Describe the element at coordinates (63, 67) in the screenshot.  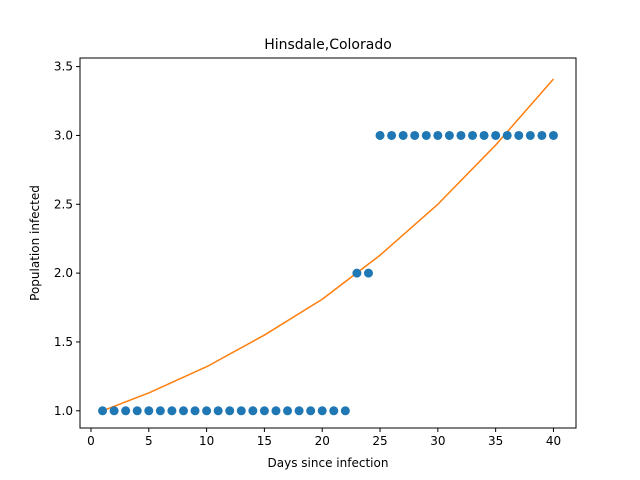
I see `y-tick-label: 3.5` at that location.